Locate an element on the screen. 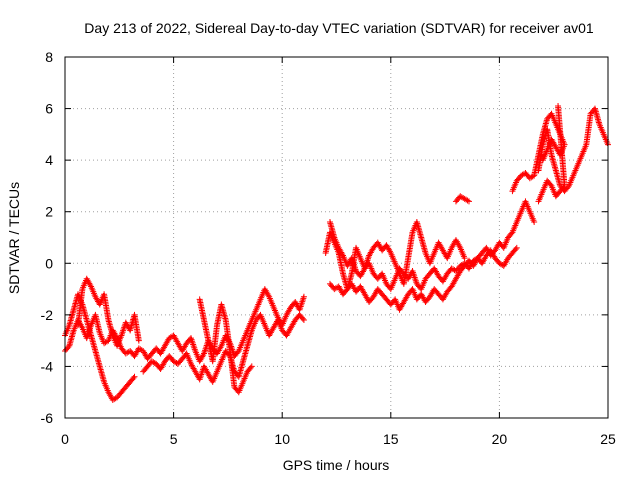 The width and height of the screenshot is (640, 480). y-axis-label: SDTVAR / TECUs is located at coordinates (14, 238).